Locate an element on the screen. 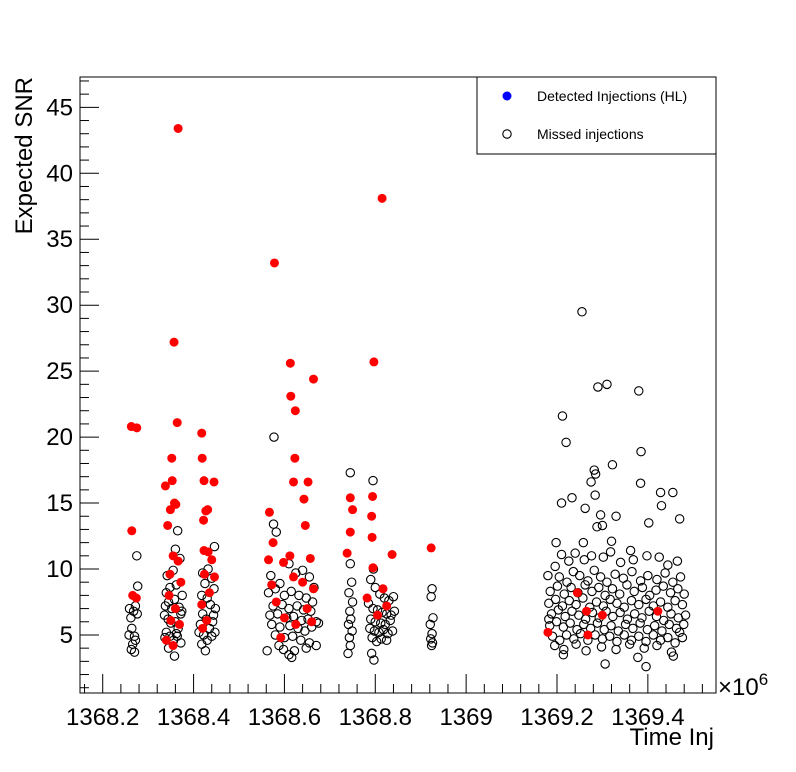  legend-detected-marker-icon is located at coordinates (507, 96).